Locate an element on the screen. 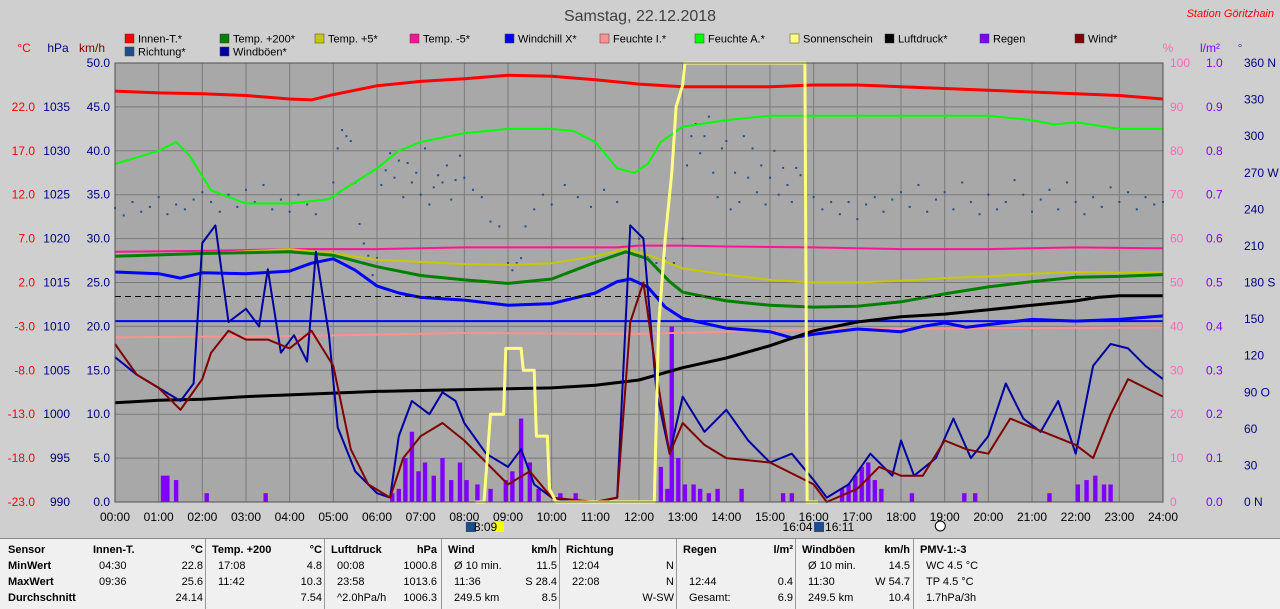  tick-celsius: -18.0 is located at coordinates (22, 458).